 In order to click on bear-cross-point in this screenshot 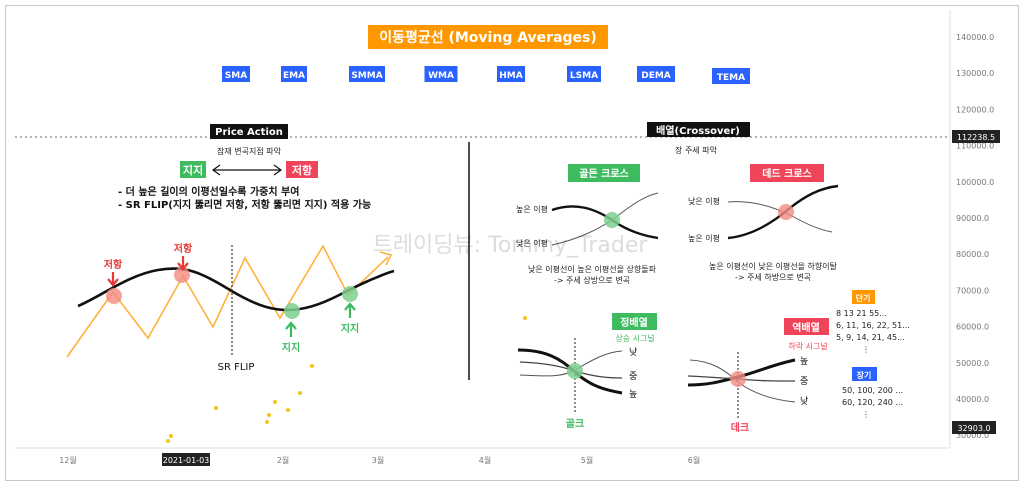, I will do `click(738, 379)`.